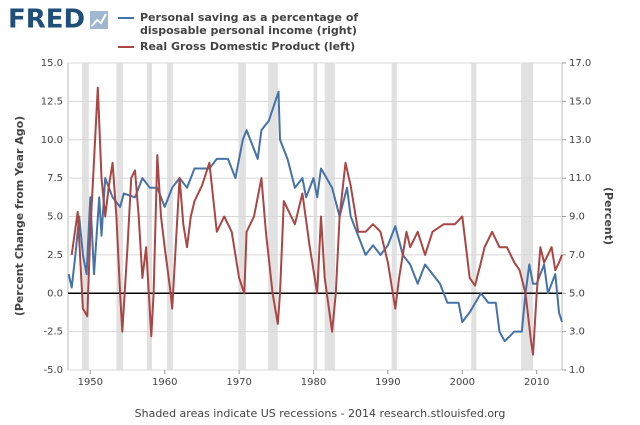 The height and width of the screenshot is (425, 640). I want to click on y2-tick-label: 7.0, so click(577, 255).